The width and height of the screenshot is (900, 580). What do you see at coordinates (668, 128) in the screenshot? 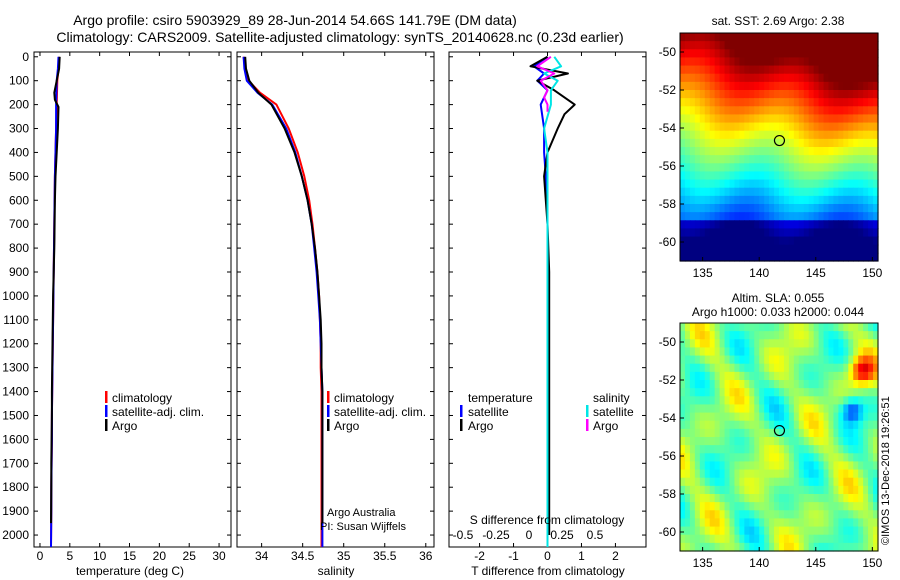
I see `map-y-tick-label: -54` at bounding box center [668, 128].